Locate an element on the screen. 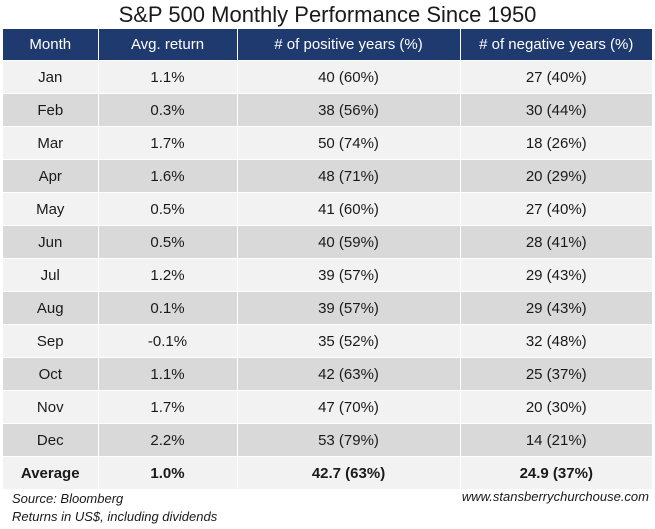 Image resolution: width=655 pixels, height=529 pixels. cell-avg-return: 0.1% is located at coordinates (168, 308).